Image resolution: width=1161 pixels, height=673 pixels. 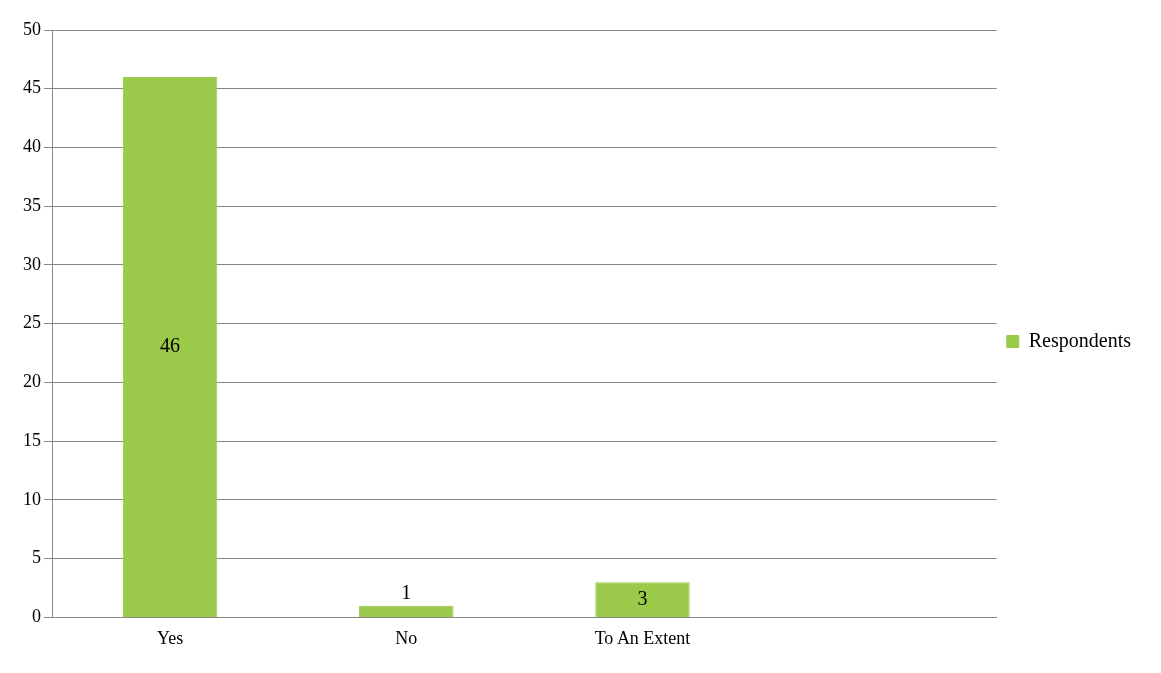 I want to click on y-tick-label: 40, so click(x=32, y=146).